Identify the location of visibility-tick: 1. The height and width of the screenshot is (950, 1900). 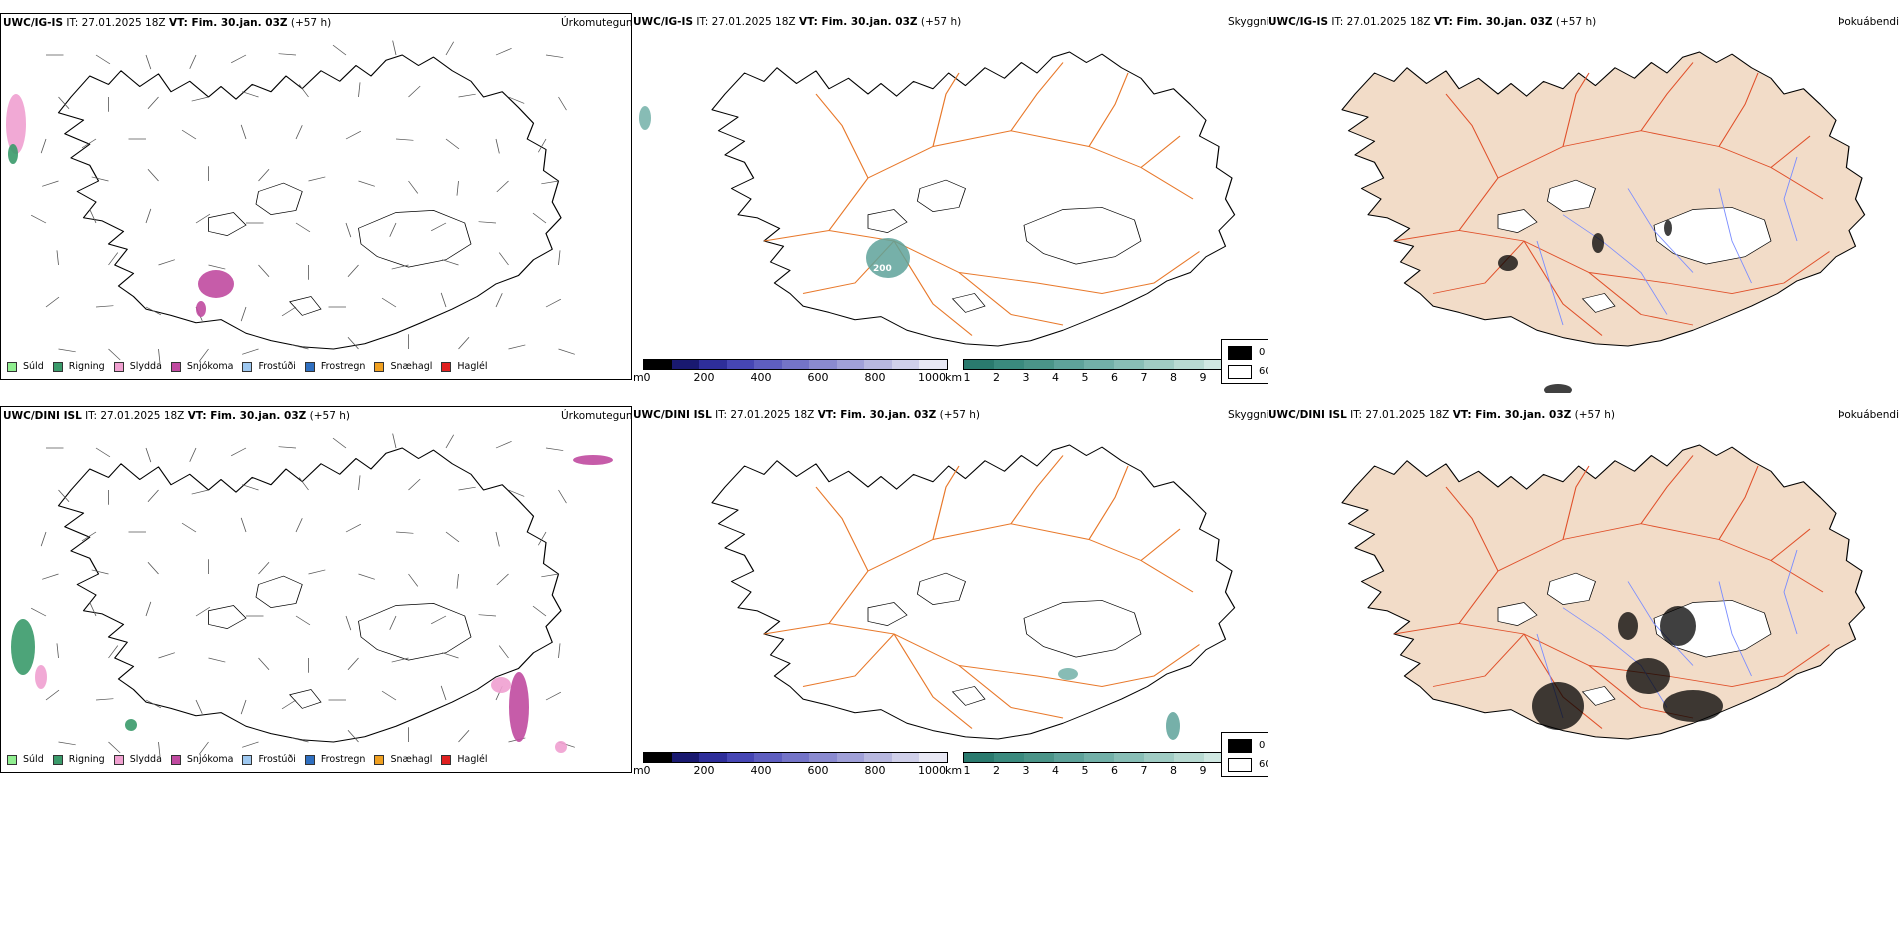
(967, 770).